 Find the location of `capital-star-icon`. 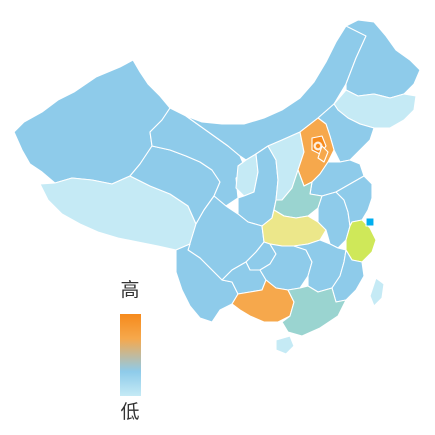

capital-star-icon is located at coordinates (318, 146).